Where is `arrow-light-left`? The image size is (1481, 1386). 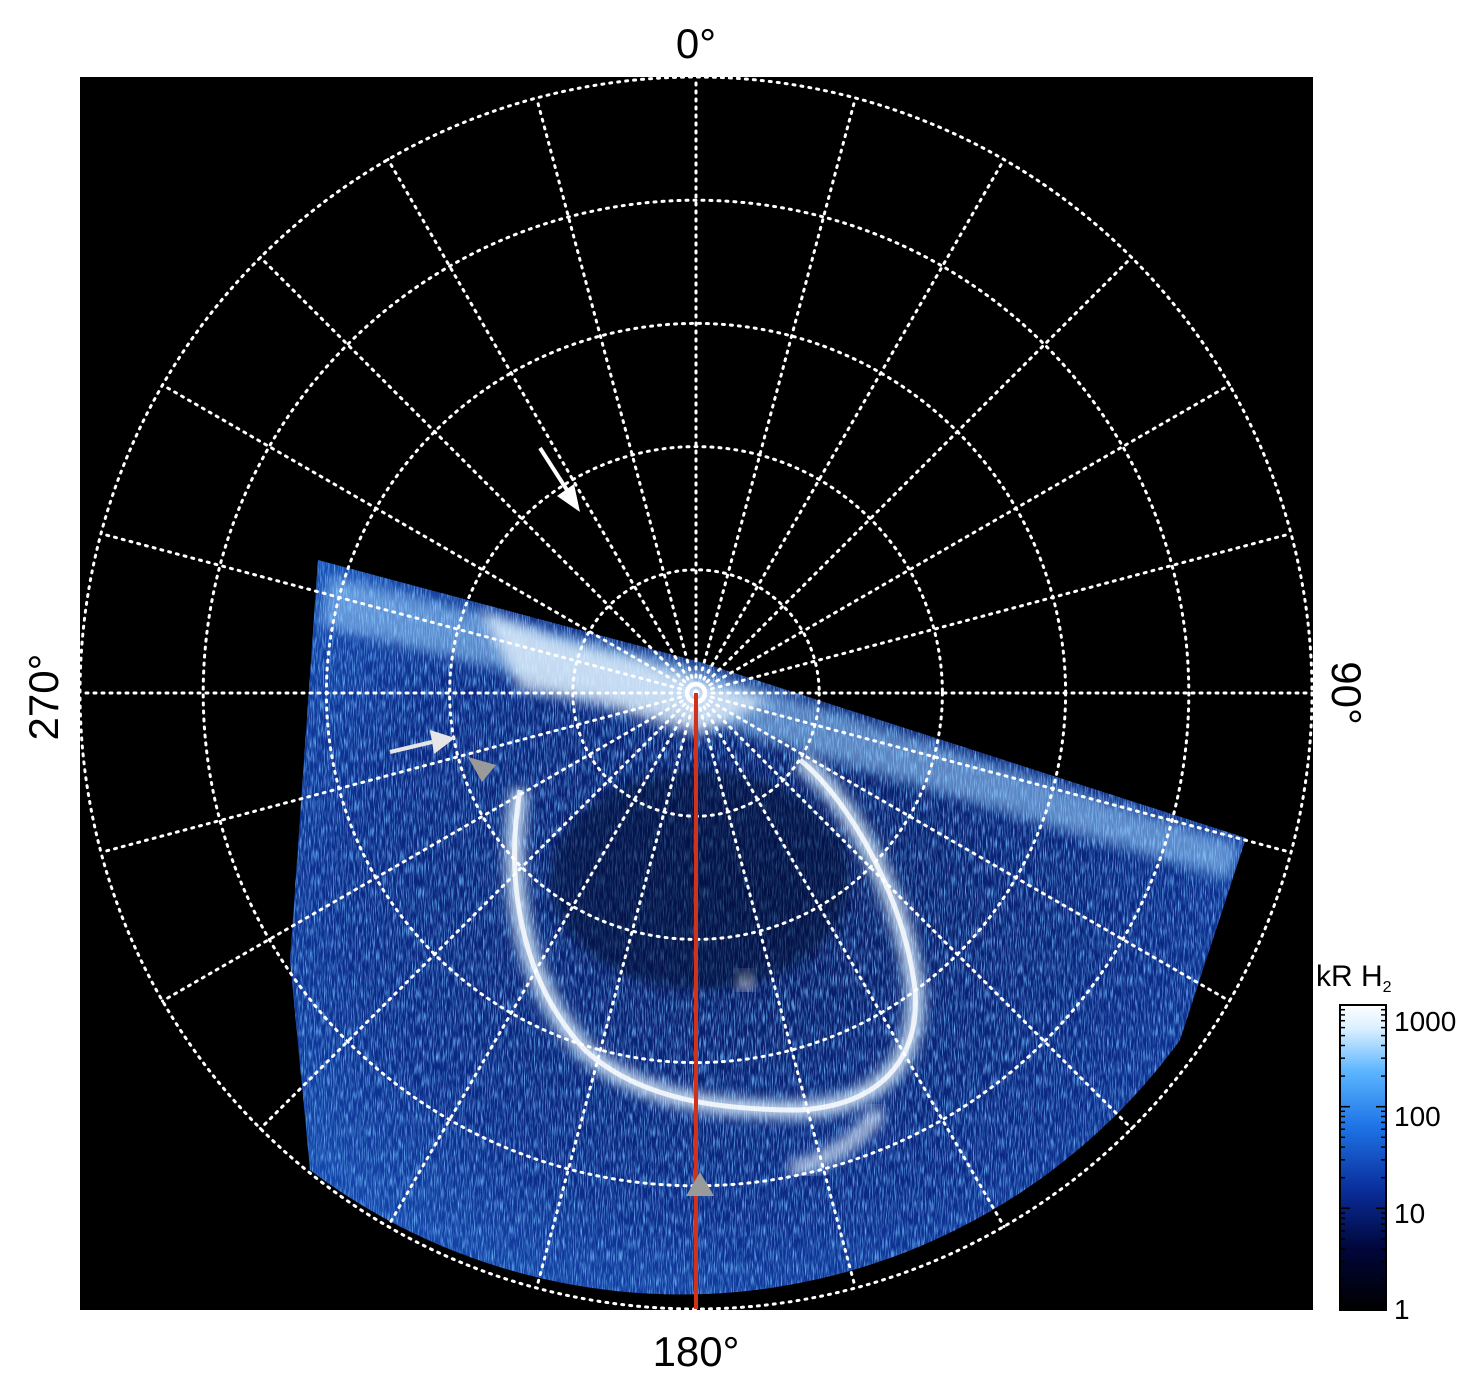 arrow-light-left is located at coordinates (422, 742).